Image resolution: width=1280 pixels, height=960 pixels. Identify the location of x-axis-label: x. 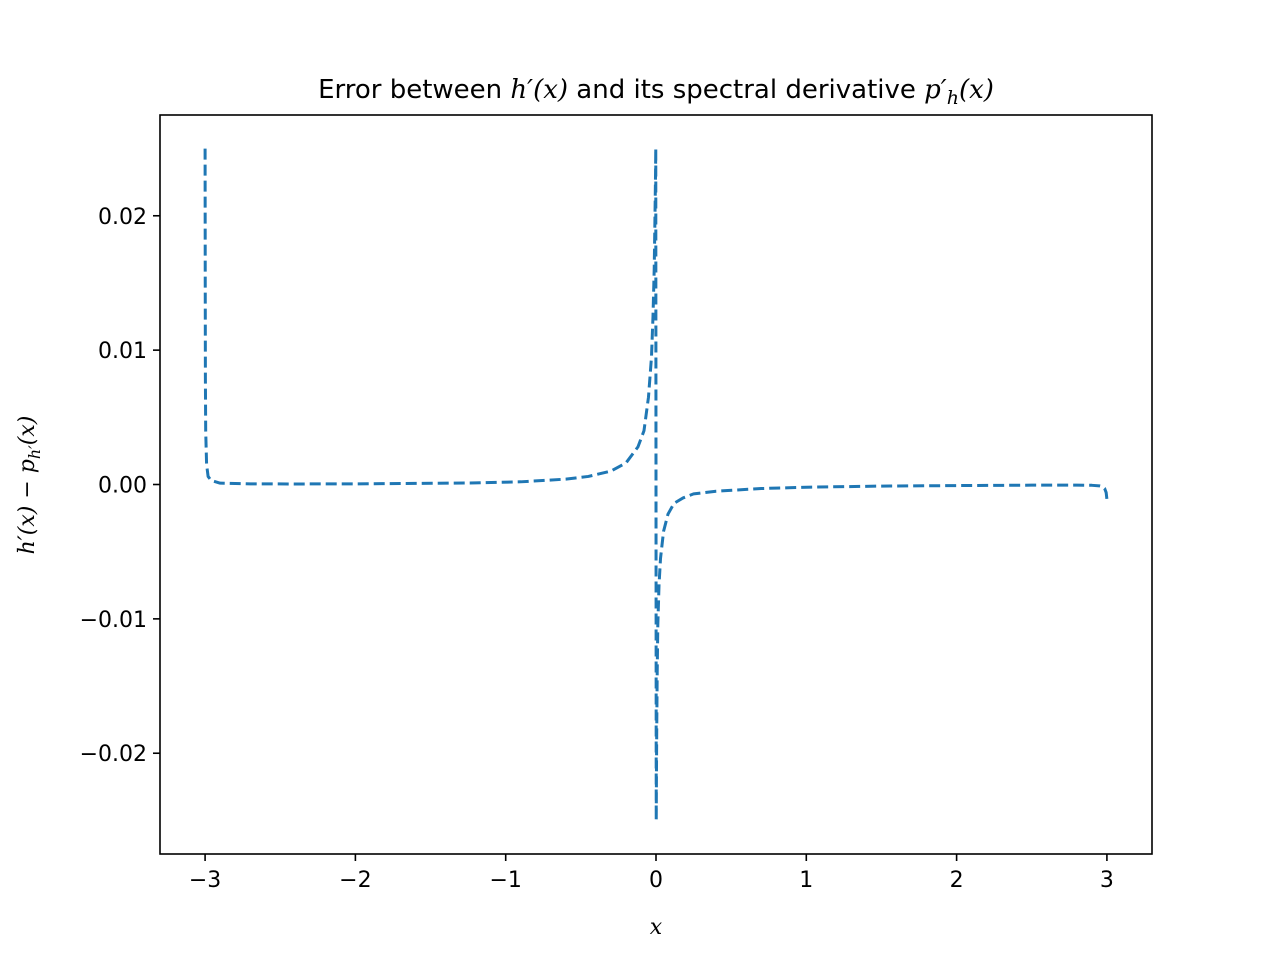
(656, 927).